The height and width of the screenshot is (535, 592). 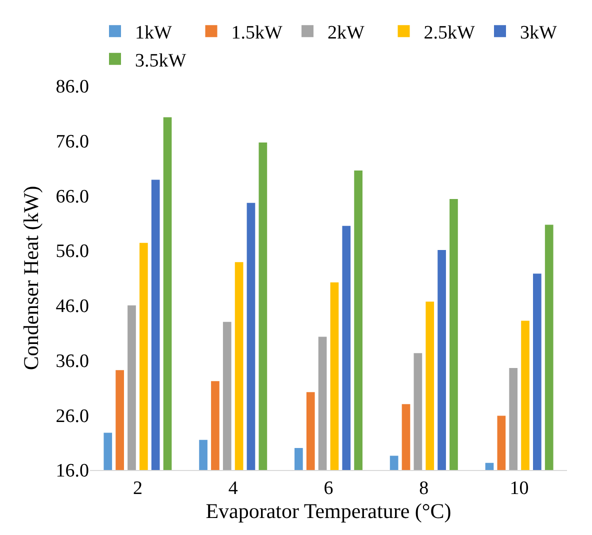 I want to click on y-tick-label: 26.0, so click(x=72, y=416).